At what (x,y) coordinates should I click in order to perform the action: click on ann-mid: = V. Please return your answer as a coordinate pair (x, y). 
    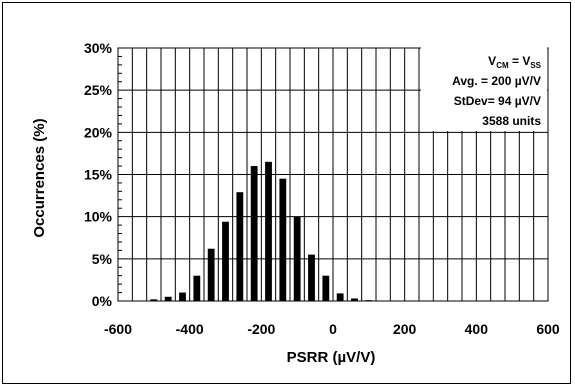
    Looking at the image, I should click on (520, 61).